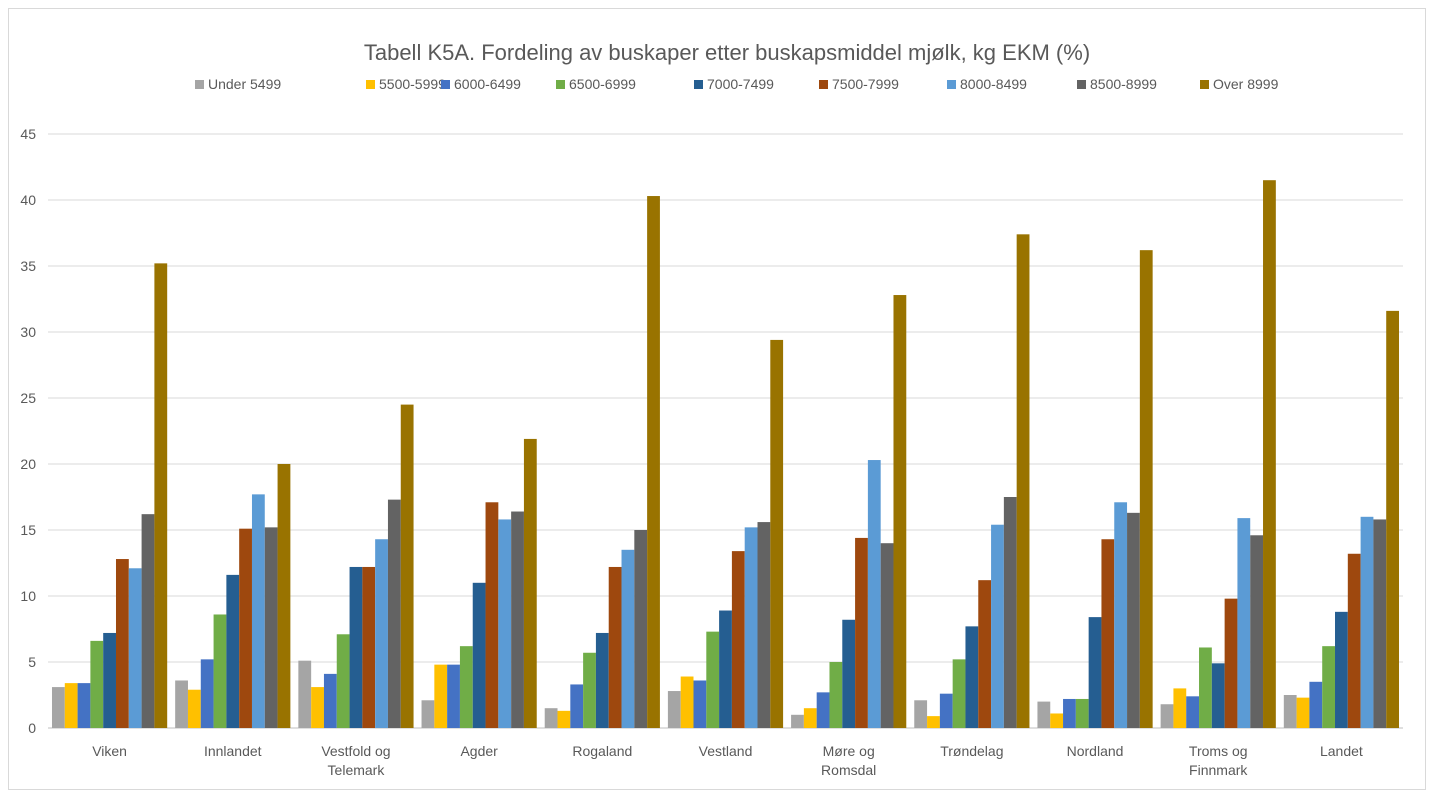 The width and height of the screenshot is (1431, 794). I want to click on x-tick-label: Trøndelag, so click(971, 751).